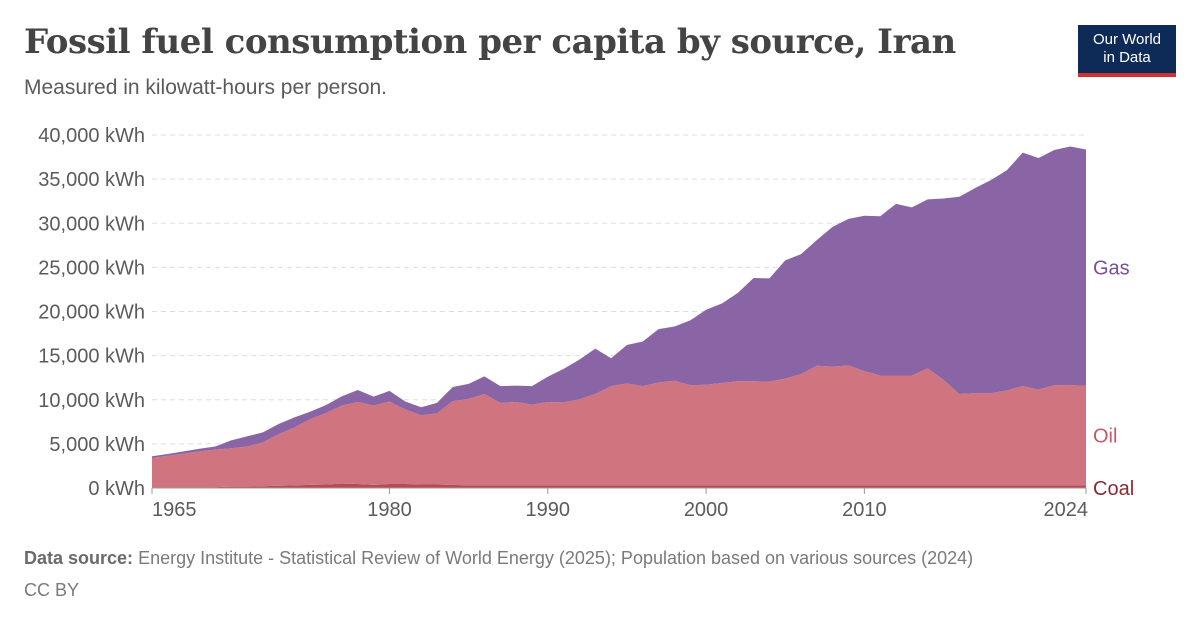 This screenshot has width=1200, height=627. I want to click on x-tick-label: 2024, so click(1066, 510).